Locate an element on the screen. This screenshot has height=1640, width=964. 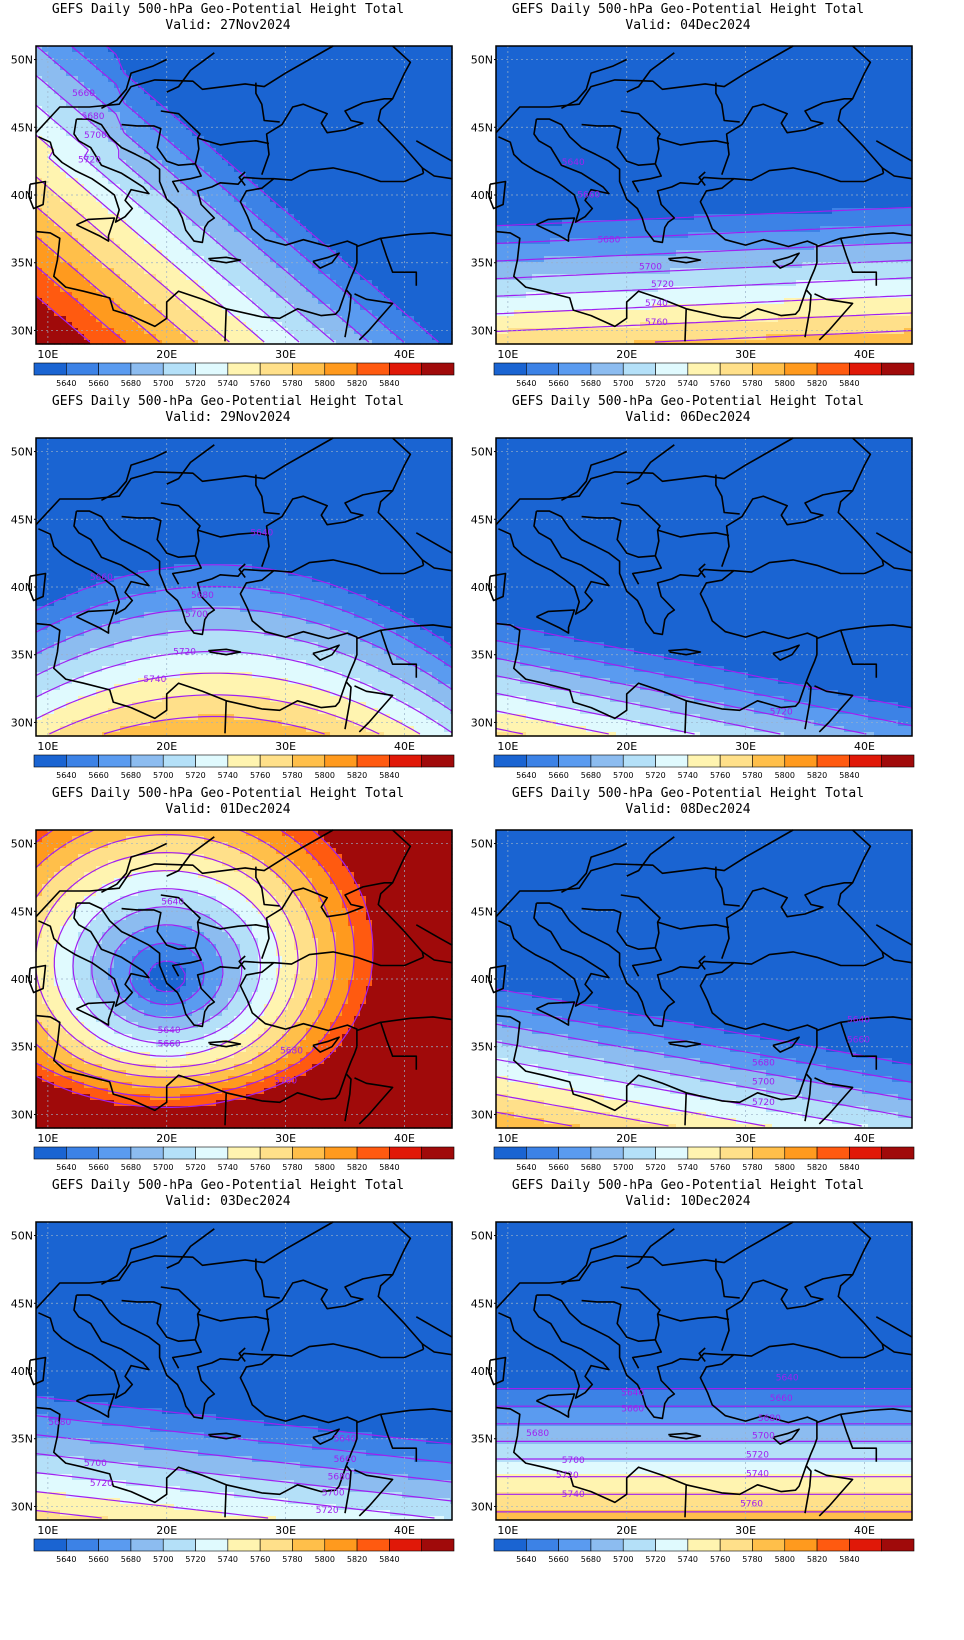
lat-label: 40N is located at coordinates (22, 587).